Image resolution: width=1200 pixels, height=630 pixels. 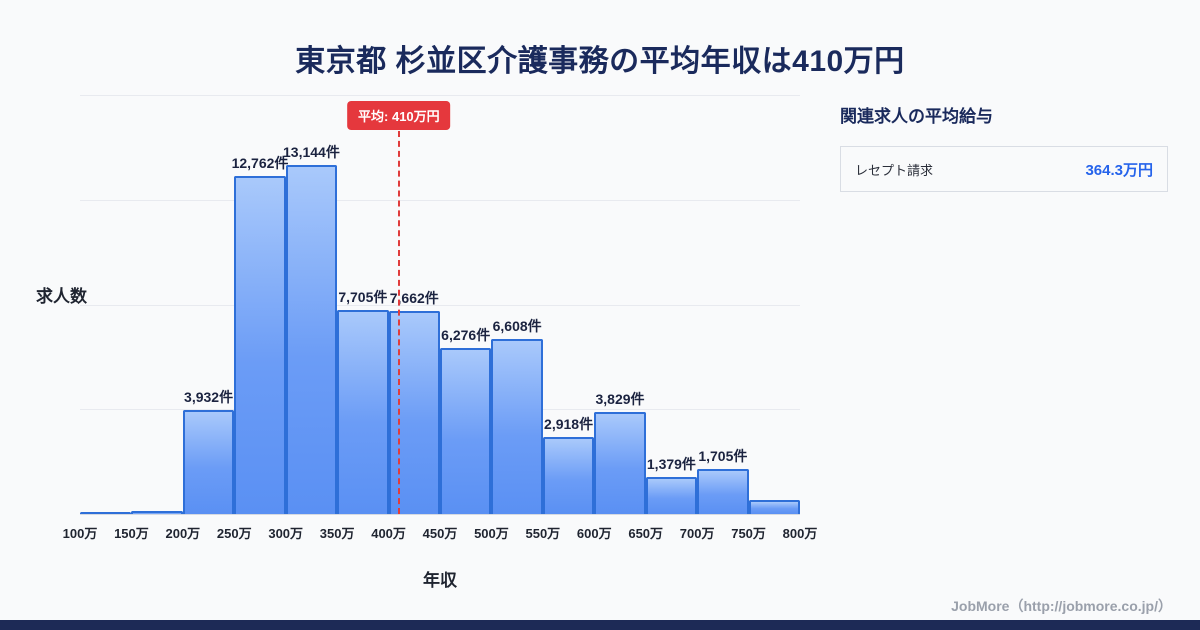 What do you see at coordinates (440, 580) in the screenshot?
I see `x-axis-title: 年収` at bounding box center [440, 580].